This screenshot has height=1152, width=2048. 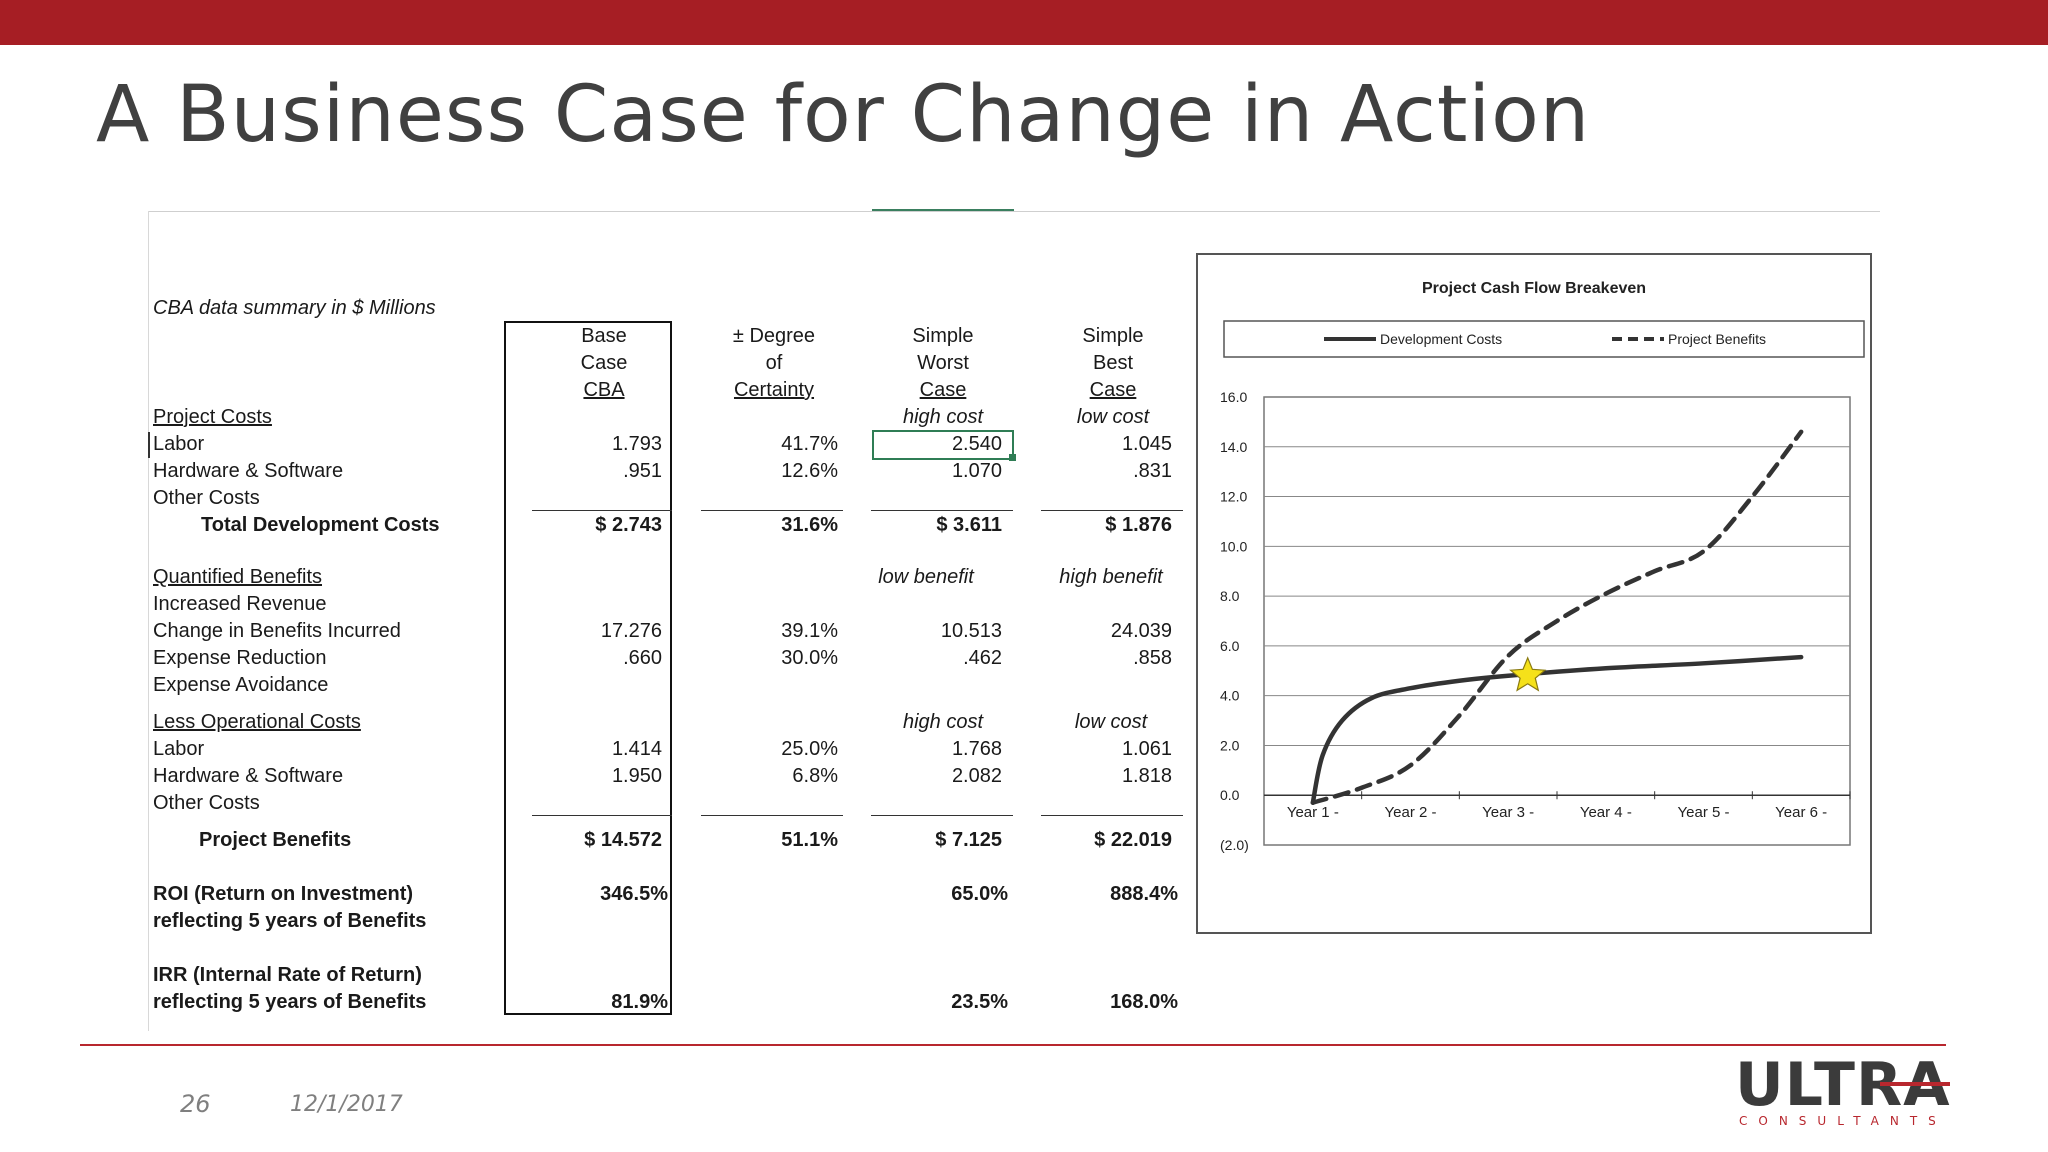 I want to click on section-project-costs: Project Costs, so click(x=212, y=417).